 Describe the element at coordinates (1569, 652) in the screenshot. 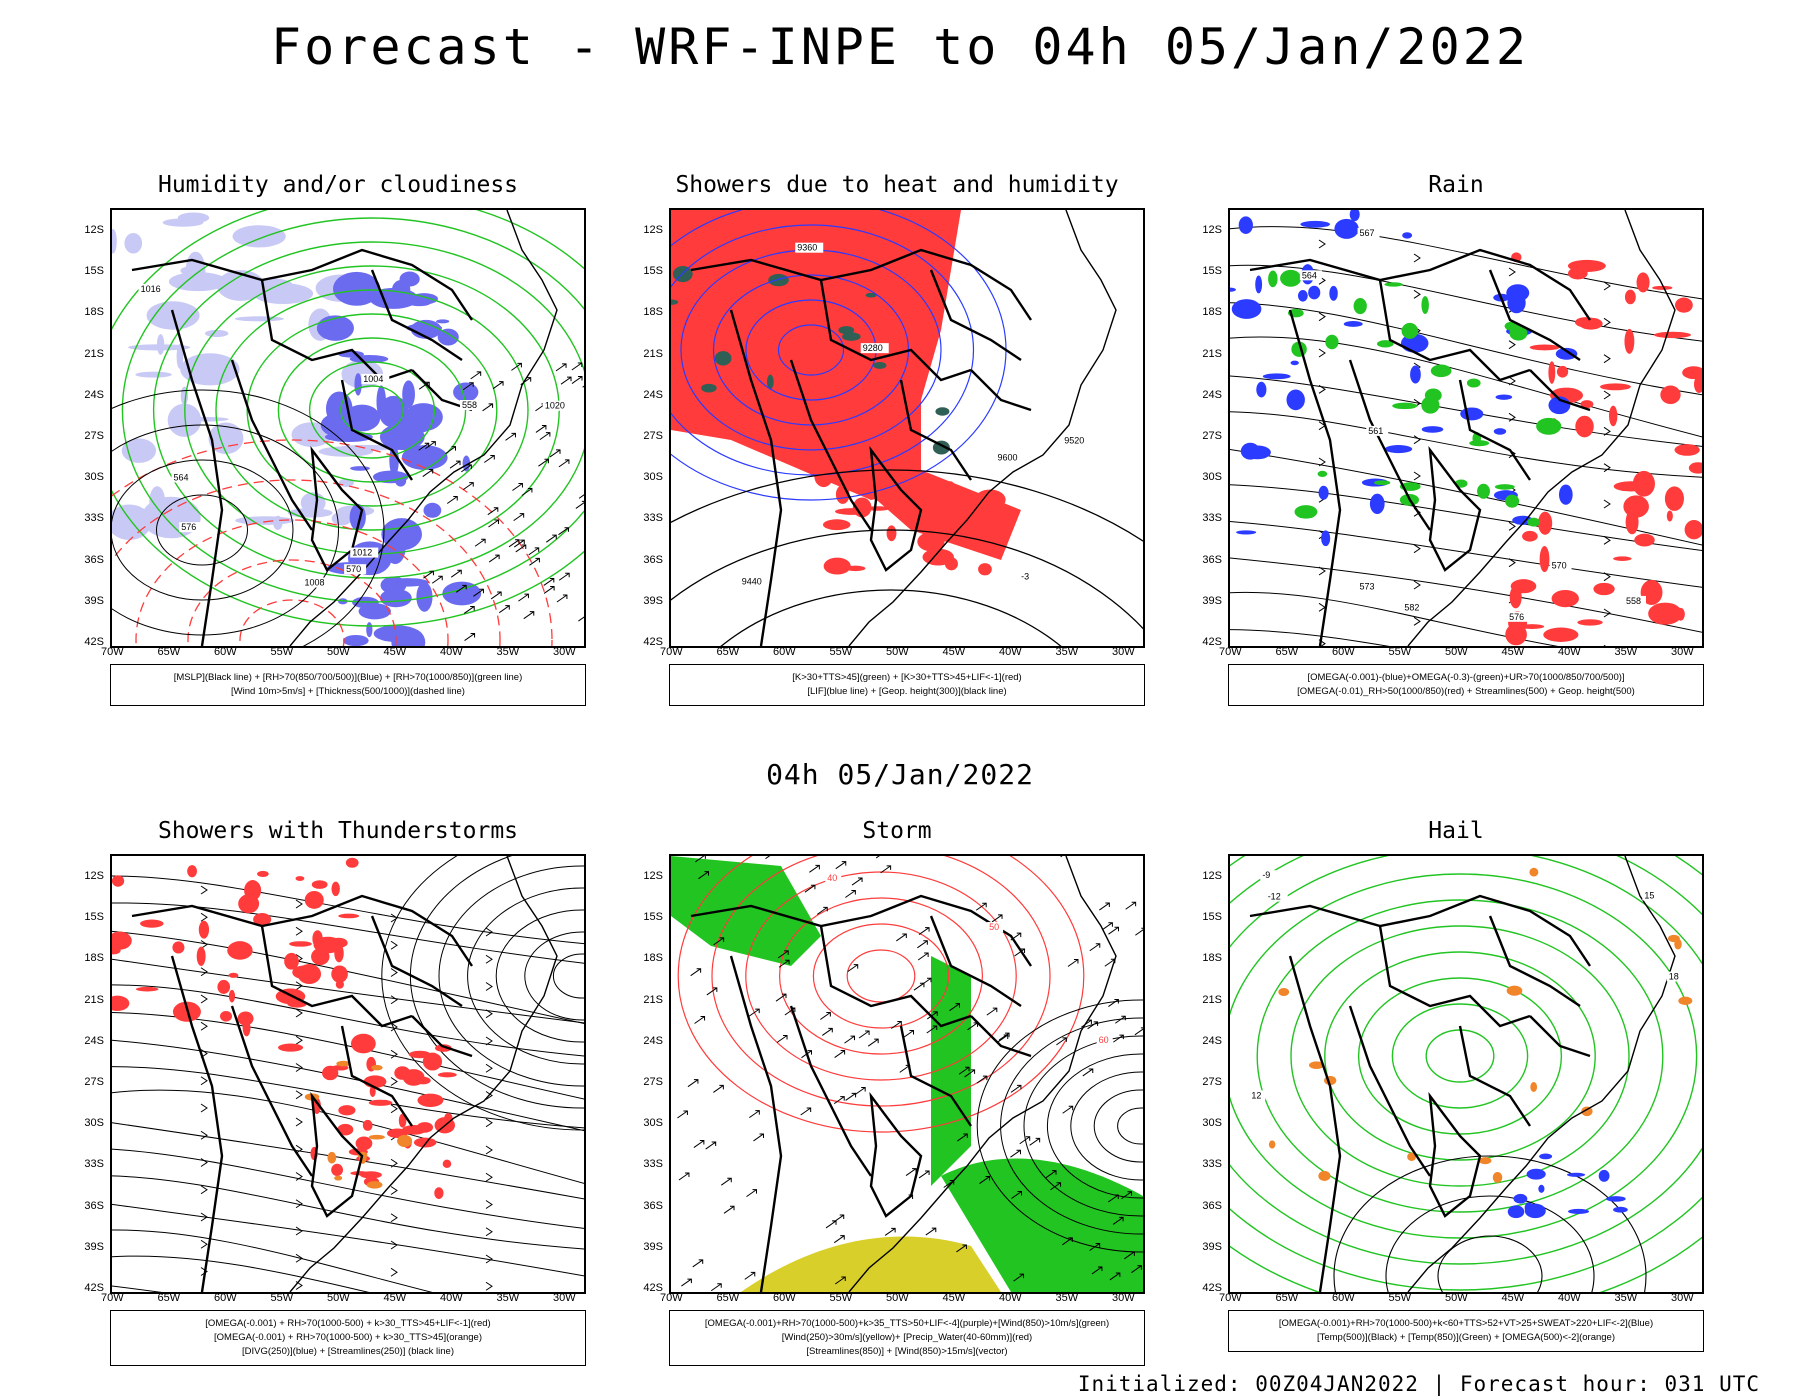

I see `lon-tick-label: 40W` at that location.